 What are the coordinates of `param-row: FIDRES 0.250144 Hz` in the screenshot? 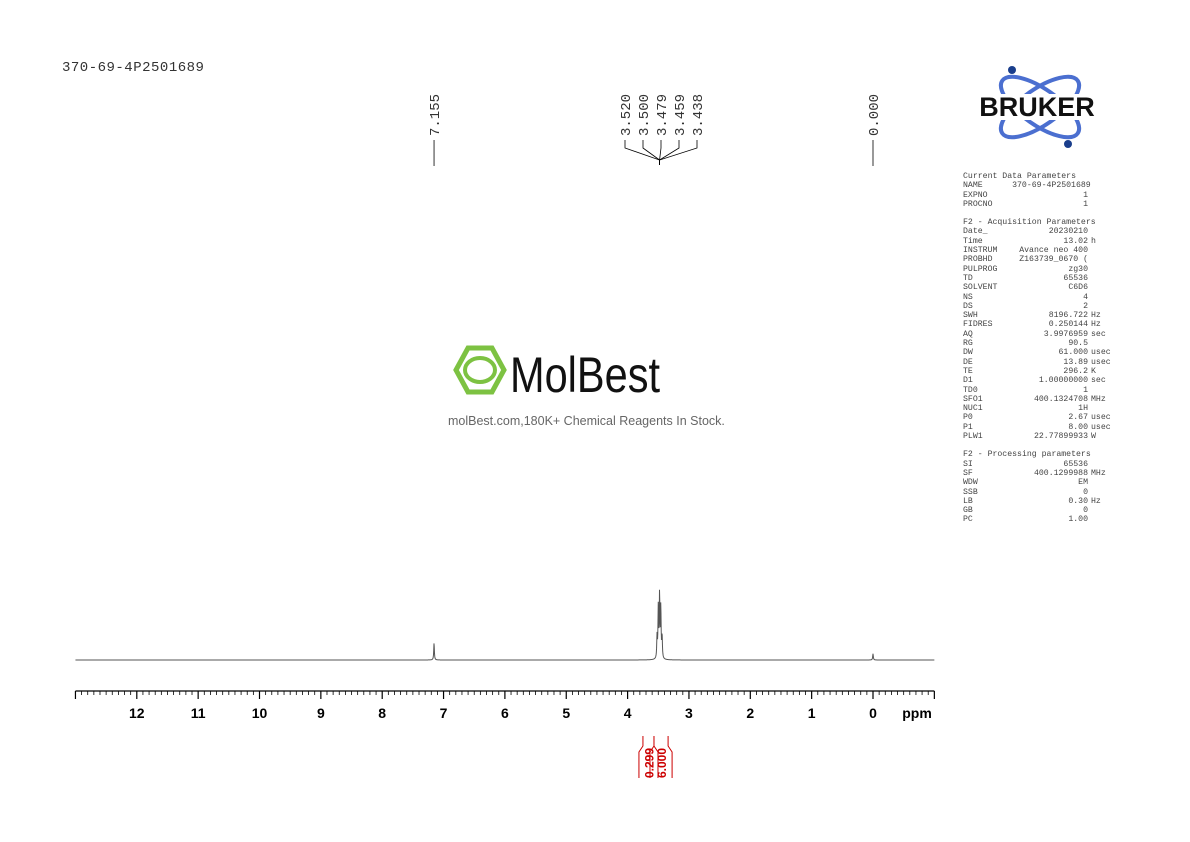 It's located at (1032, 325).